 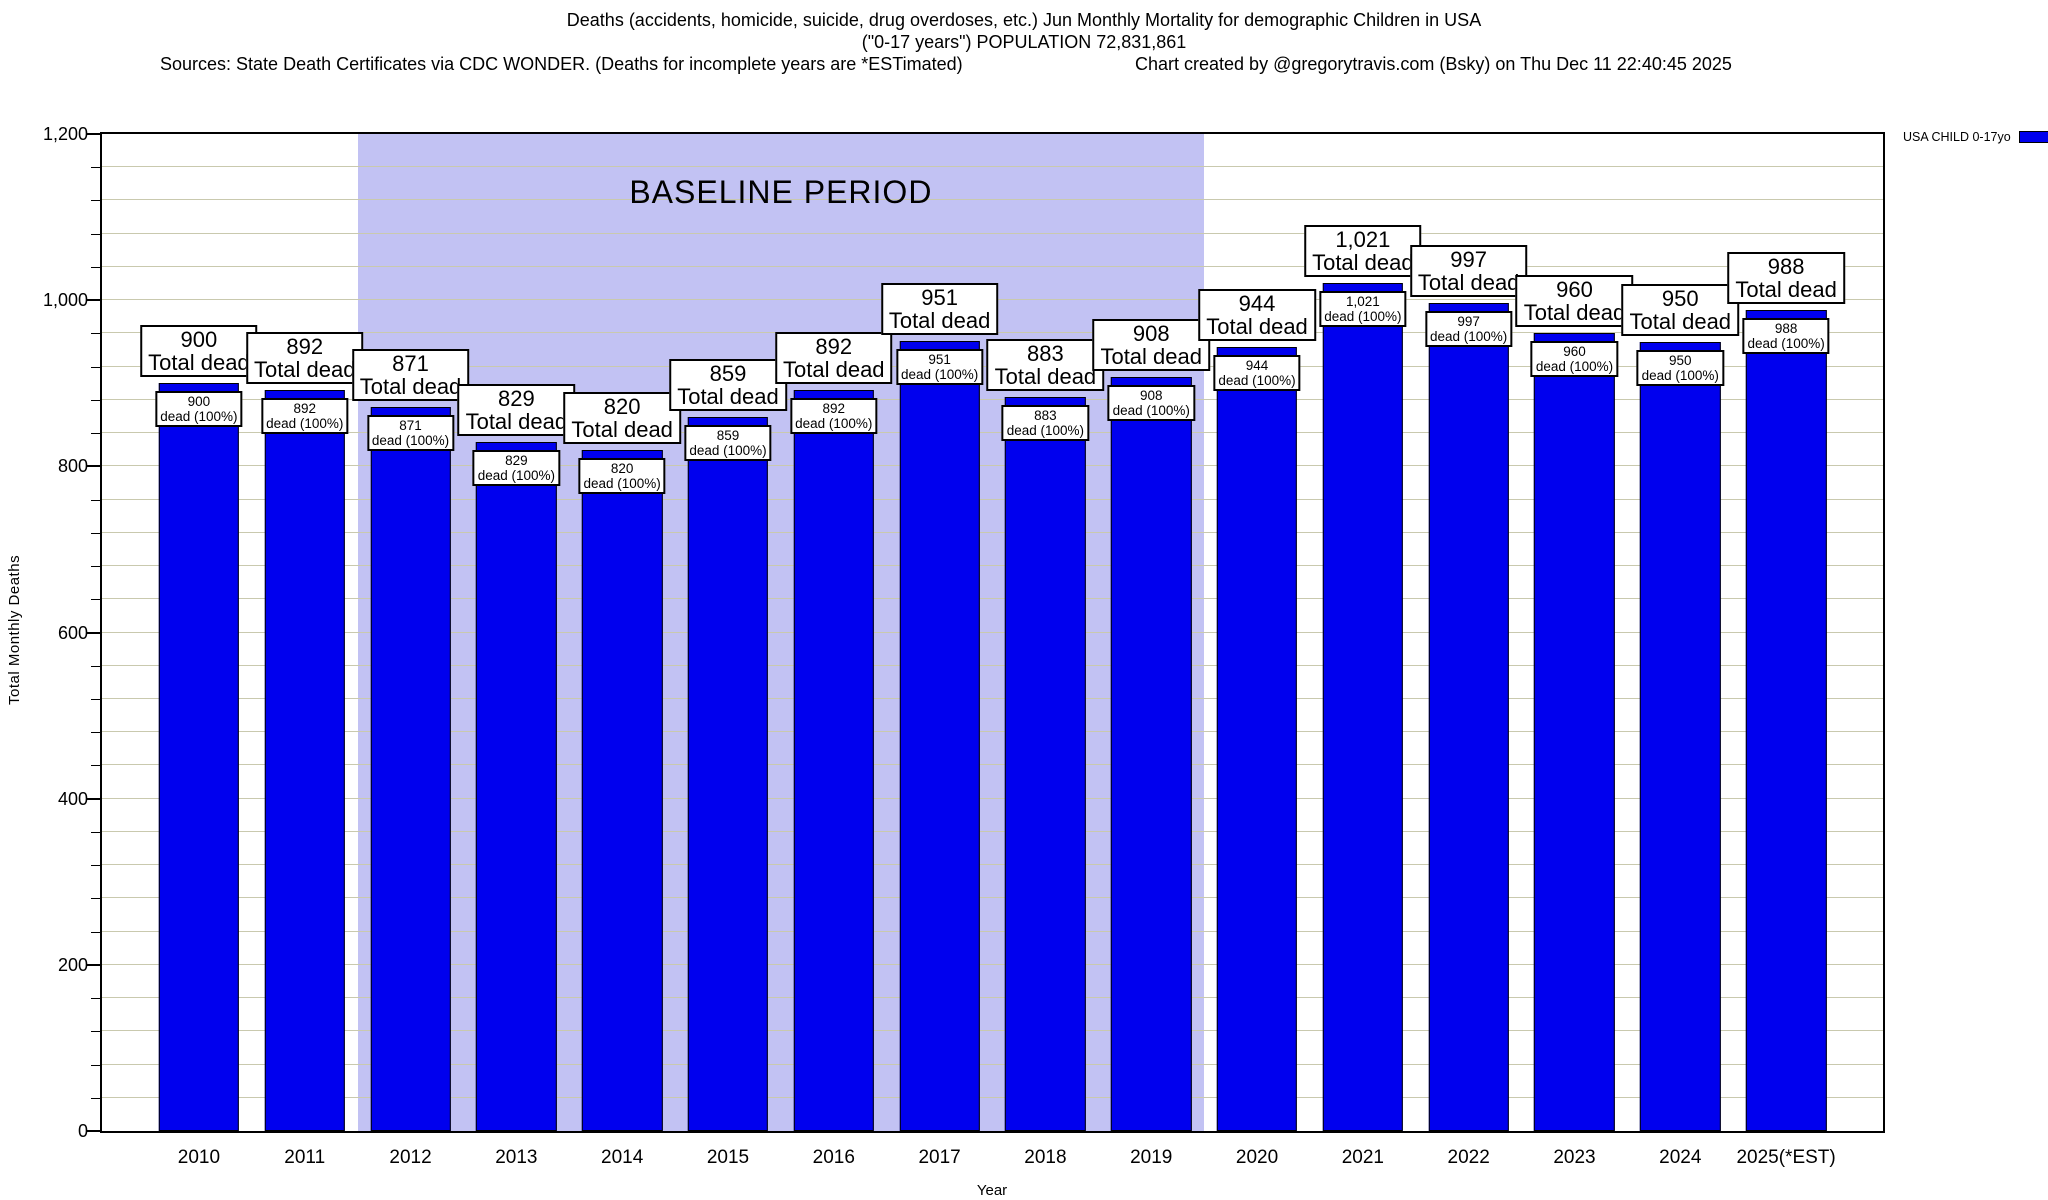 I want to click on bar-inner-annotation-2023: 960 dead (100%), so click(x=1574, y=359).